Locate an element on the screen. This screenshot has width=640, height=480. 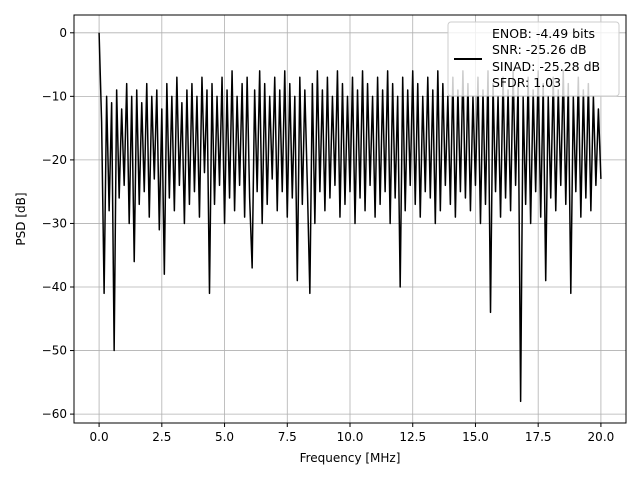
x-tick-label: 10.0 is located at coordinates (350, 437).